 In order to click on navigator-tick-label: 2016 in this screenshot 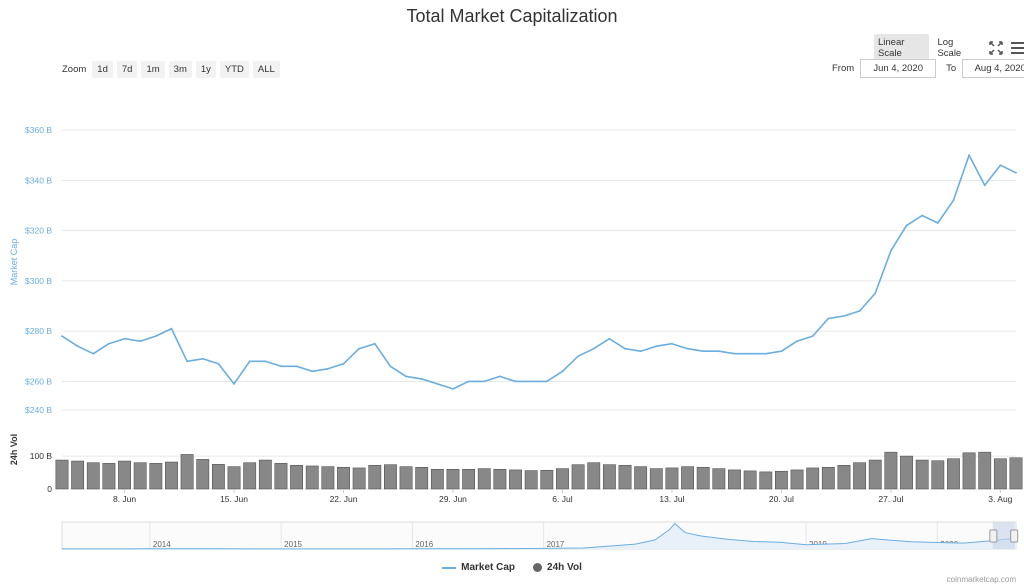, I will do `click(424, 544)`.